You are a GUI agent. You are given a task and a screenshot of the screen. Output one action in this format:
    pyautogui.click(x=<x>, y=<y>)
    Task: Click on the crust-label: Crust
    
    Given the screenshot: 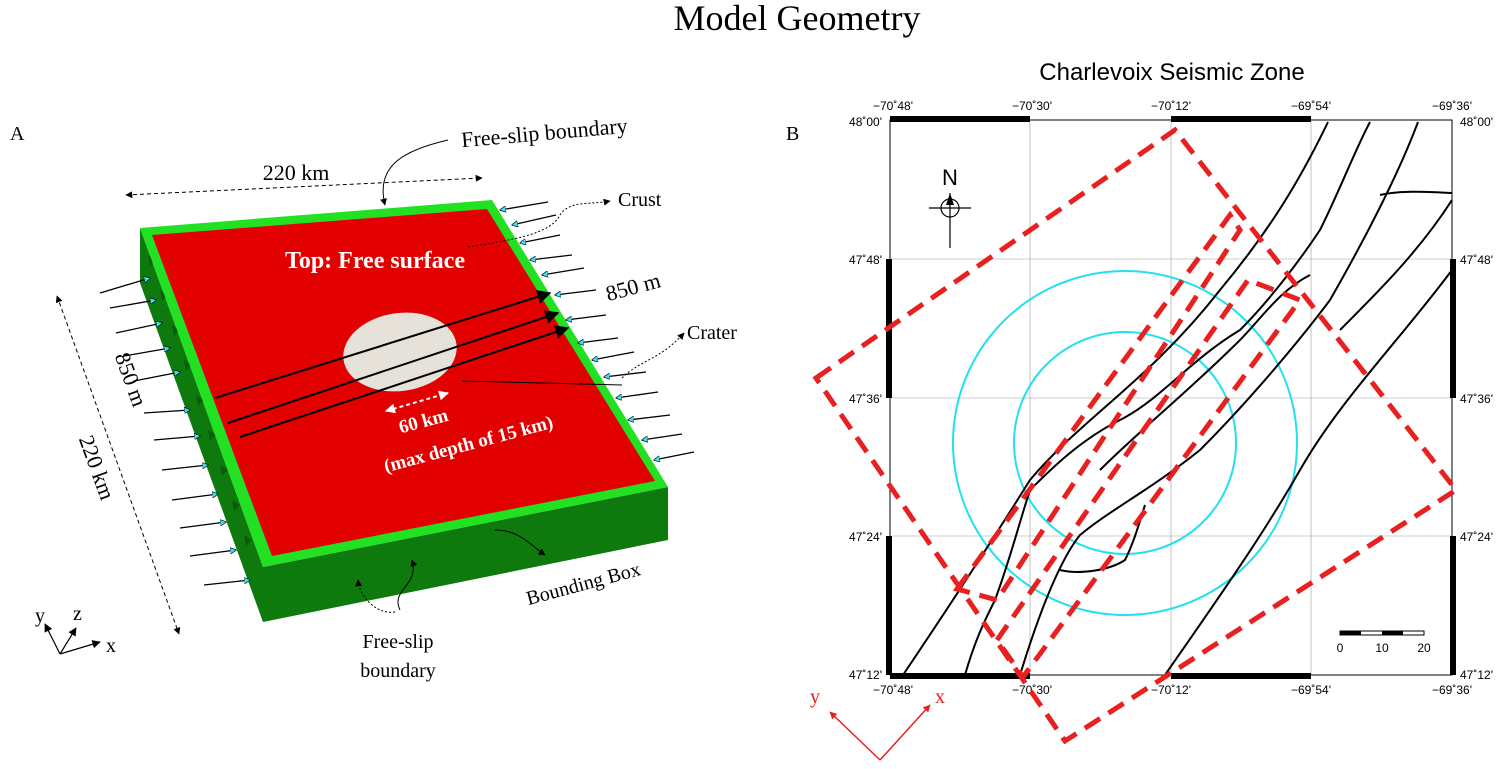 What is the action you would take?
    pyautogui.click(x=640, y=200)
    